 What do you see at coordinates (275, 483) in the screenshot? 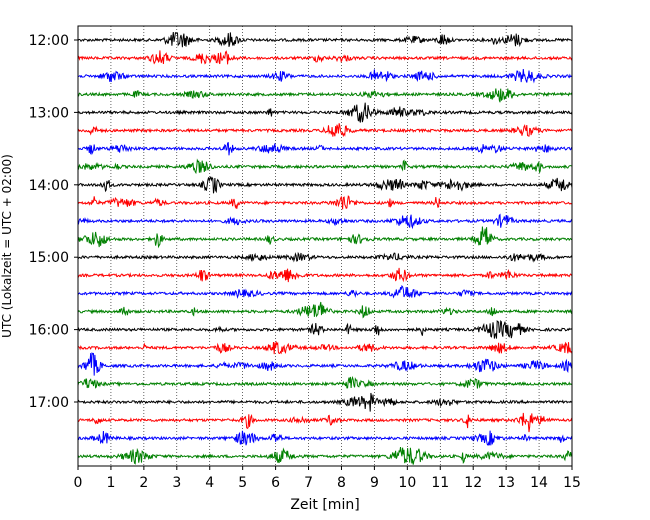
I see `x-tick-label: 6` at bounding box center [275, 483].